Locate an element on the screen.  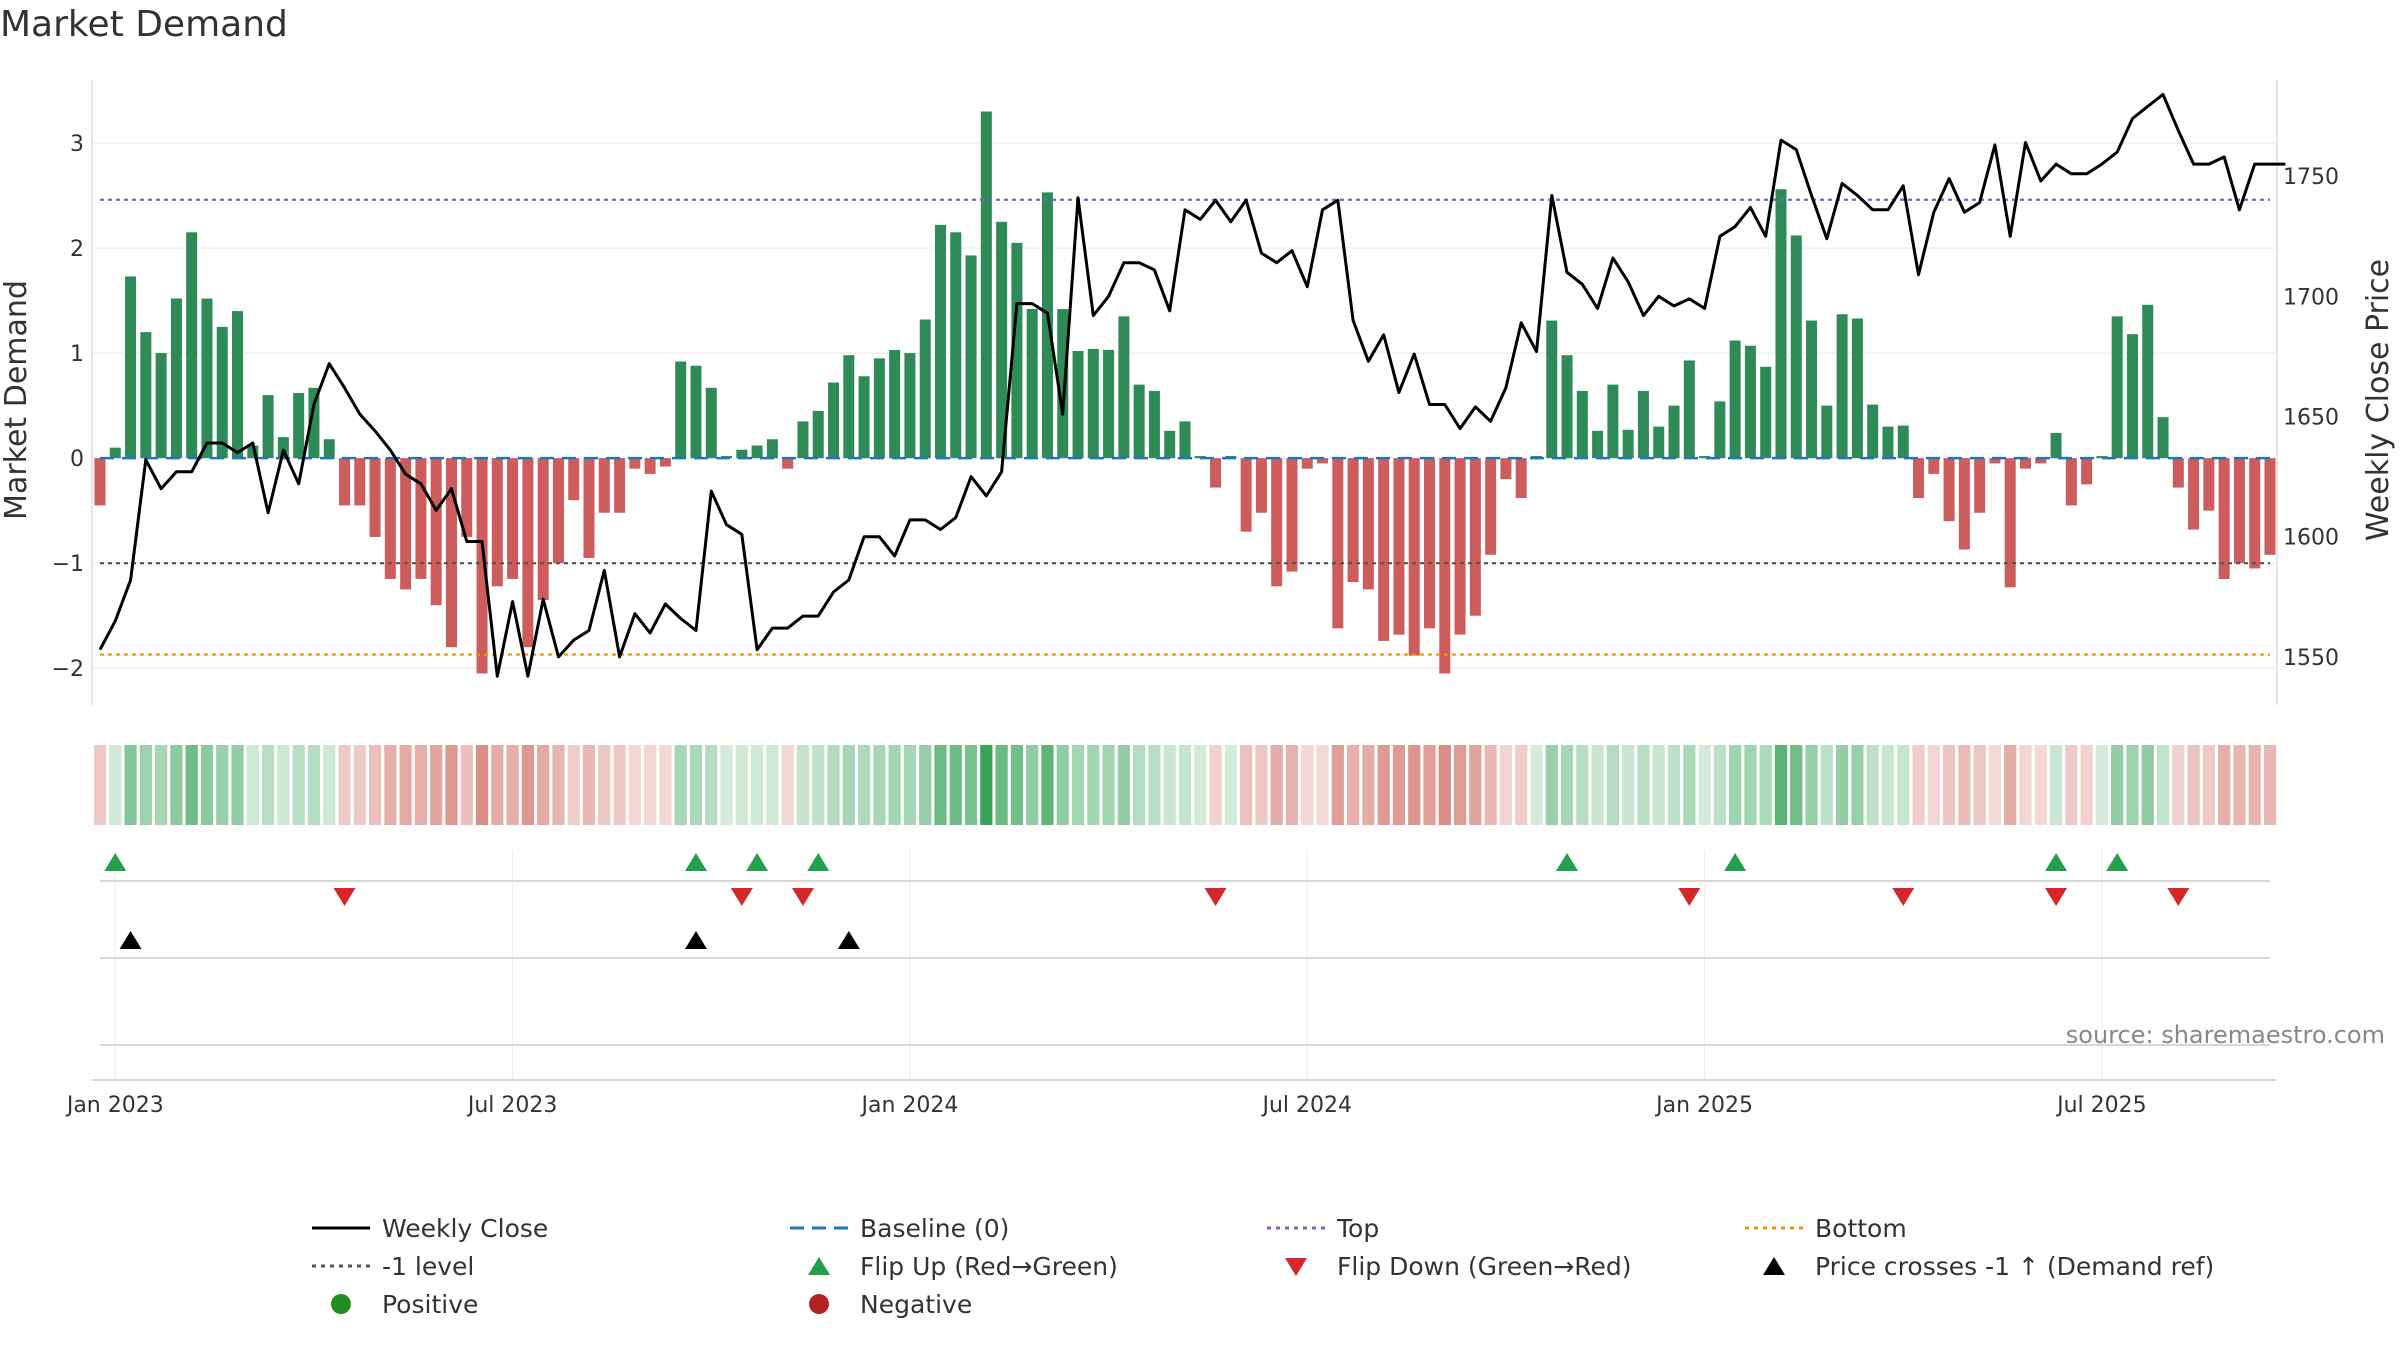
legend-label: Price crosses -1 ↑ (Demand ref) is located at coordinates (2014, 1266).